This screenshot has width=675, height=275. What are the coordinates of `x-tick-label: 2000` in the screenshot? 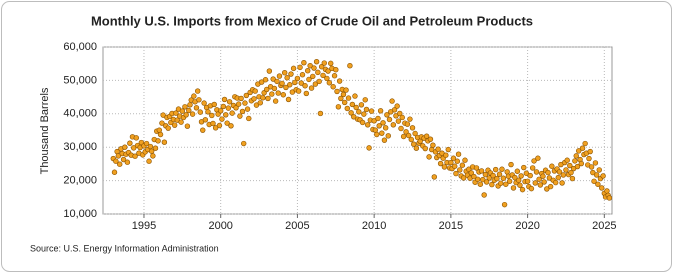 It's located at (220, 226).